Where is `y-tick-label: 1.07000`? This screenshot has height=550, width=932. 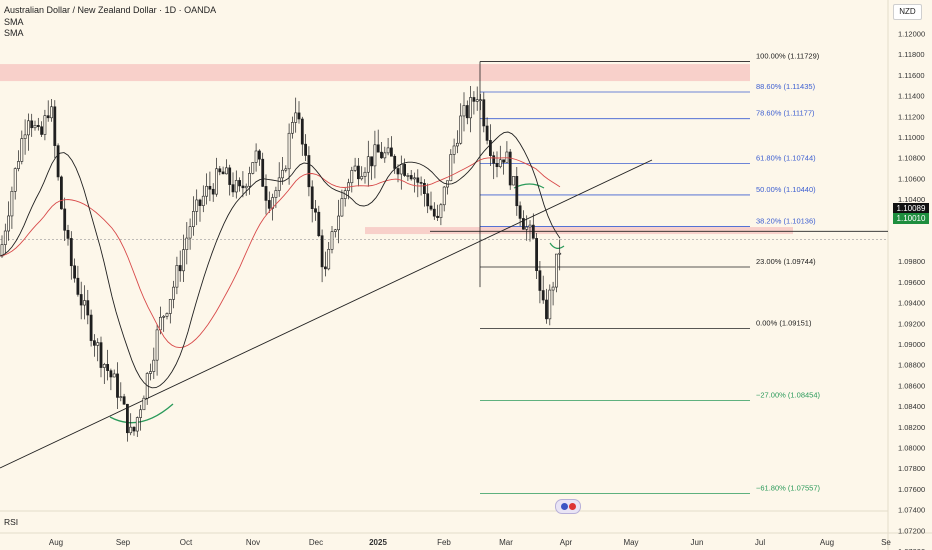 y-tick-label: 1.07000 is located at coordinates (911, 548).